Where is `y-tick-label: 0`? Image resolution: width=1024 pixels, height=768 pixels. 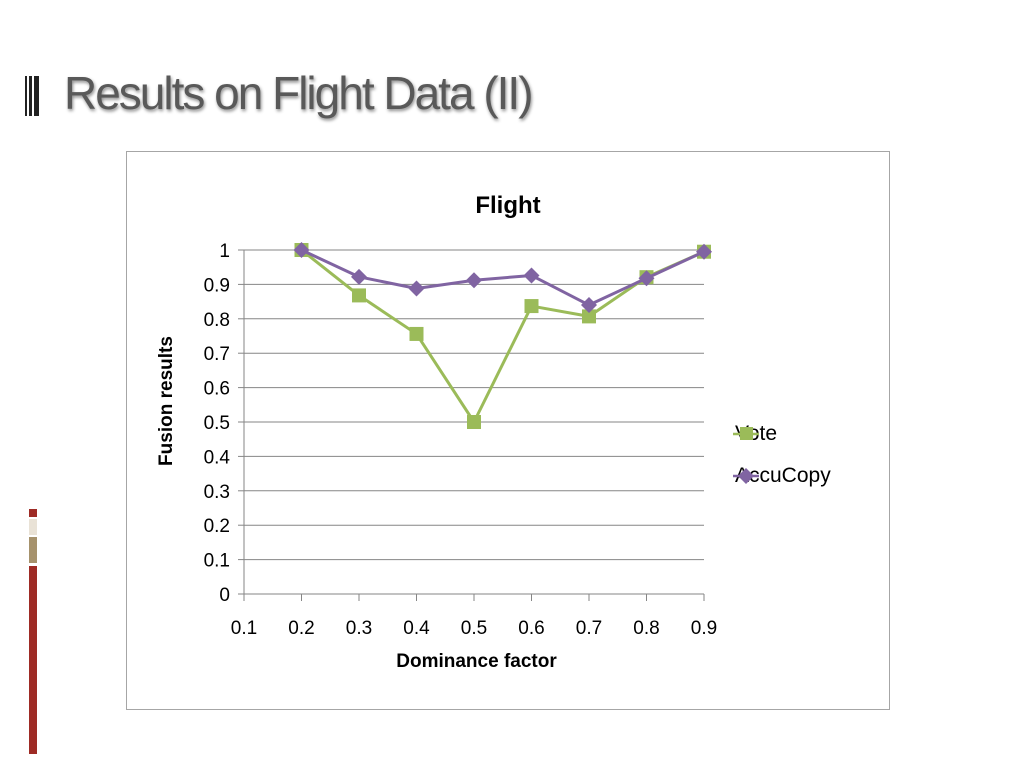 y-tick-label: 0 is located at coordinates (224, 595).